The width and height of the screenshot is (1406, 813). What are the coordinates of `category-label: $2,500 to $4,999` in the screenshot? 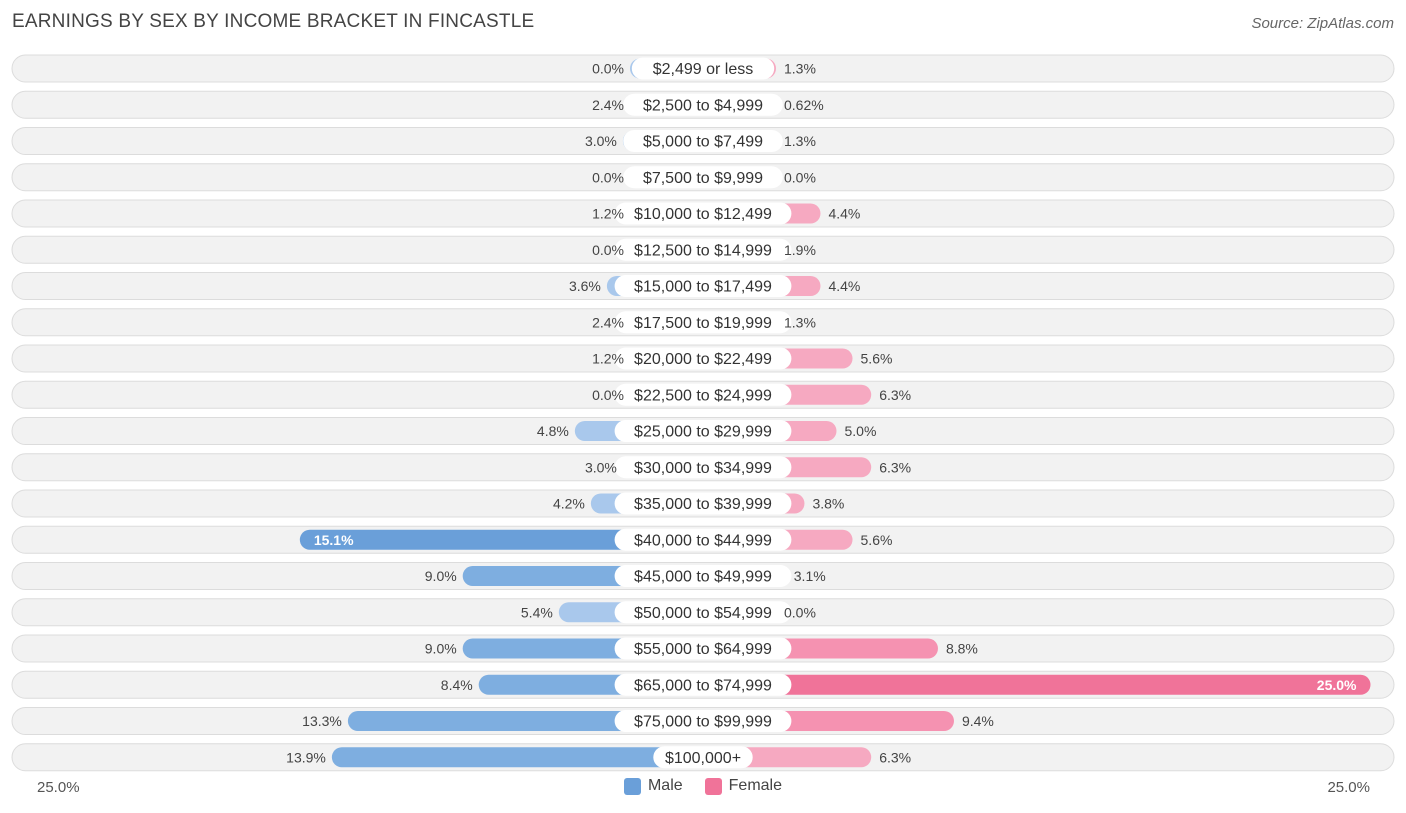 It's located at (703, 105).